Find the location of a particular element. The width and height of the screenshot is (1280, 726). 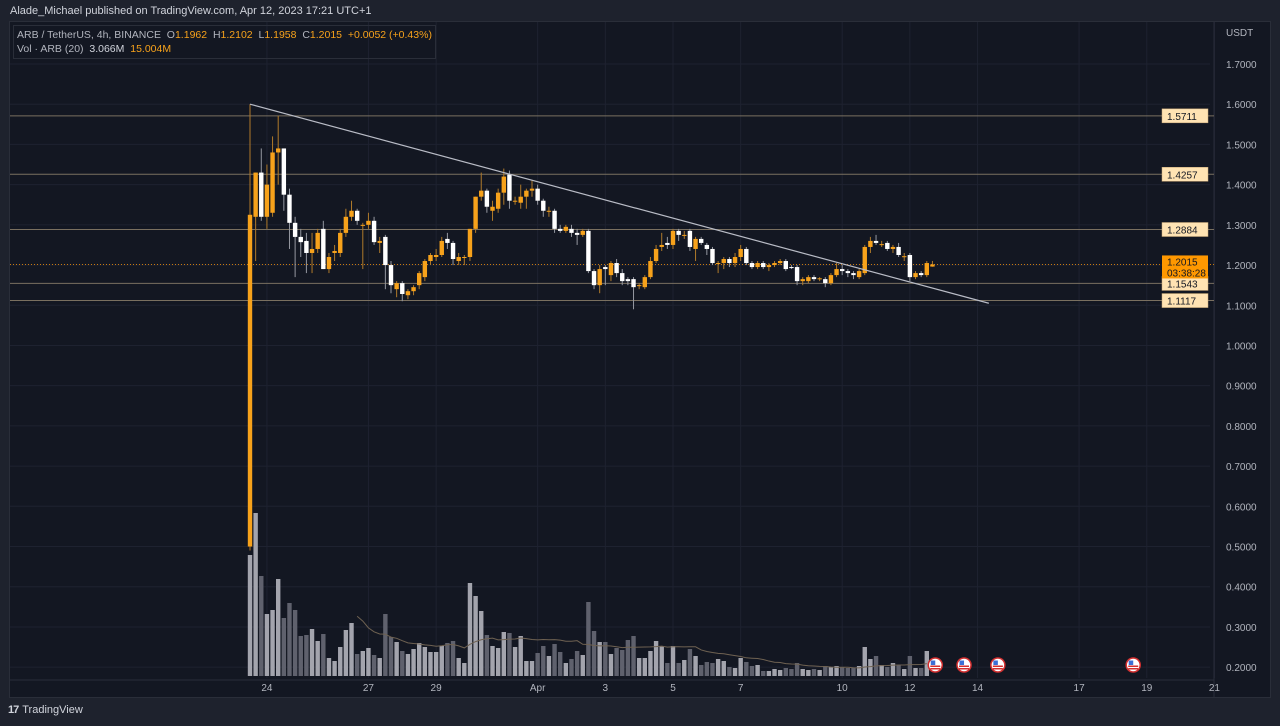

y-tick-label: 1.7000 is located at coordinates (1241, 65).